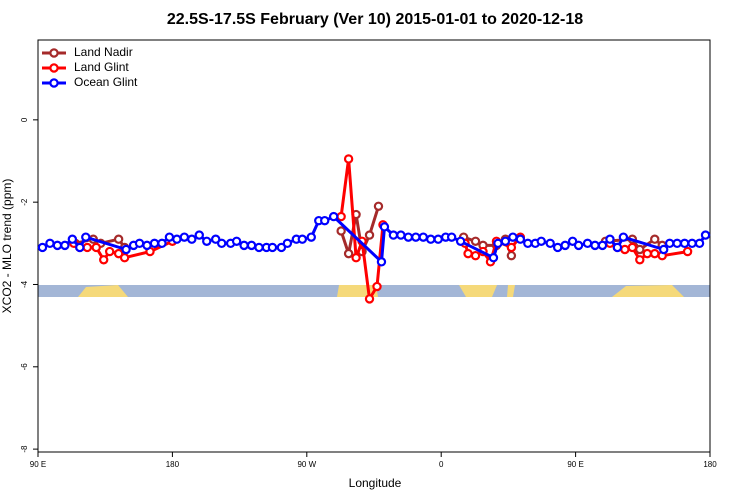  I want to click on x-tick-label: 90 E, so click(38, 464).